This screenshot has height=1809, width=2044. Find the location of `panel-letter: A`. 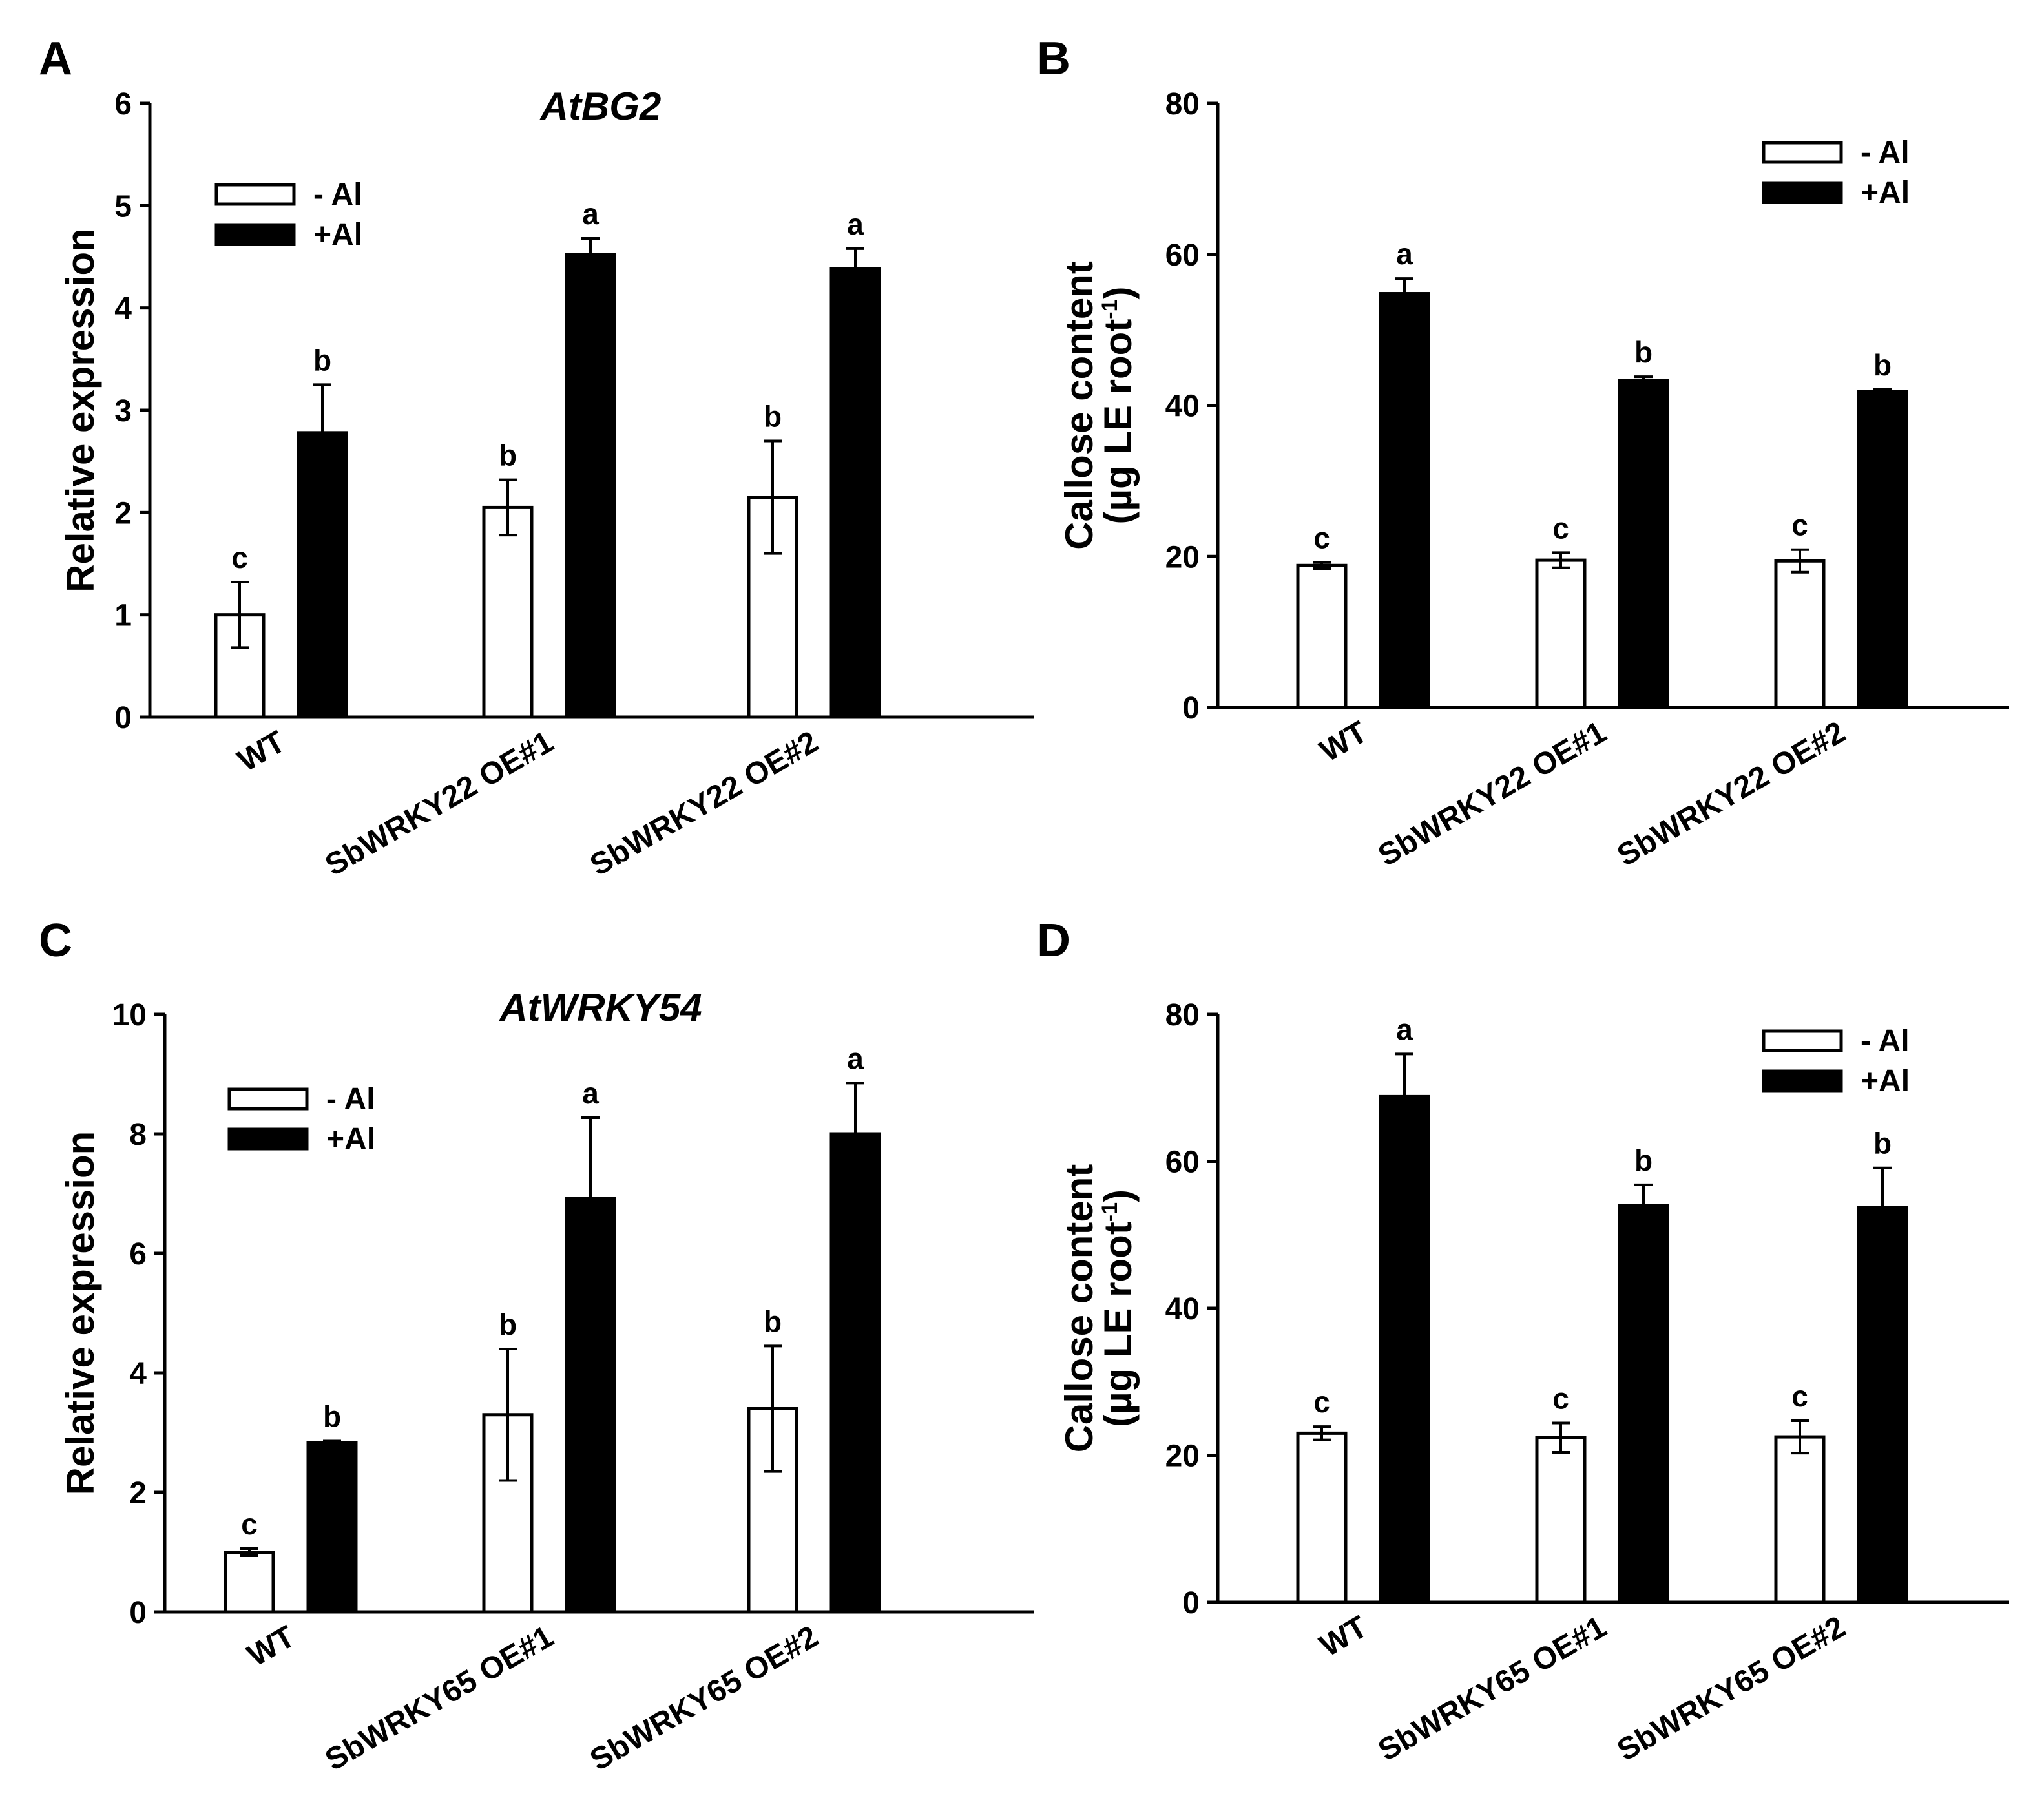

panel-letter: A is located at coordinates (55, 59).